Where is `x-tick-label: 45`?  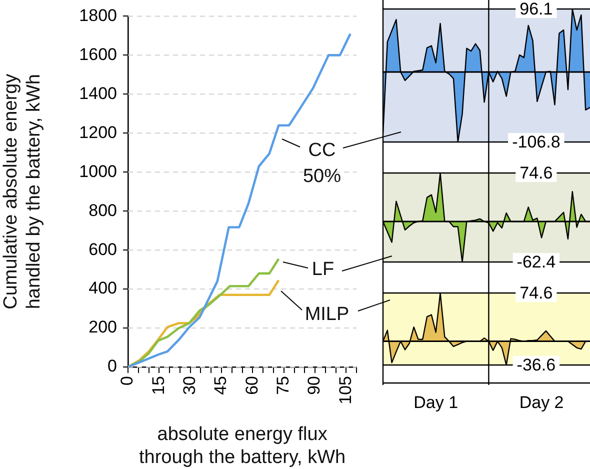
x-tick-label: 45 is located at coordinates (220, 385).